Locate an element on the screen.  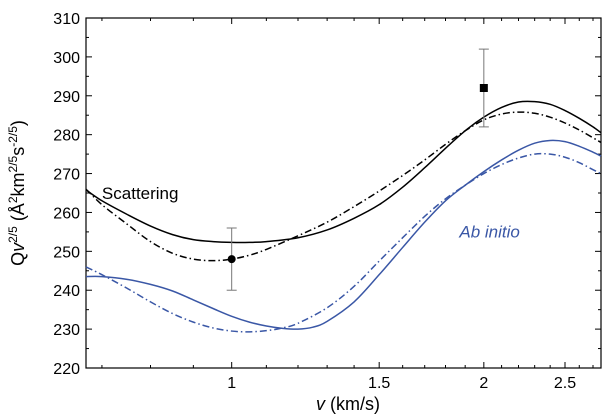
x-axis-title: v (km/s) is located at coordinates (348, 404).